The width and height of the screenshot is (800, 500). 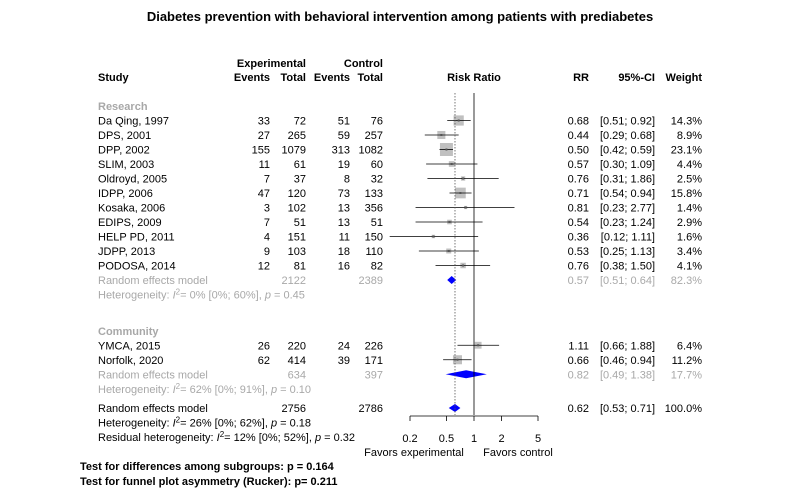 I want to click on study-row-0-8-weight: 1.6%, so click(x=689, y=238).